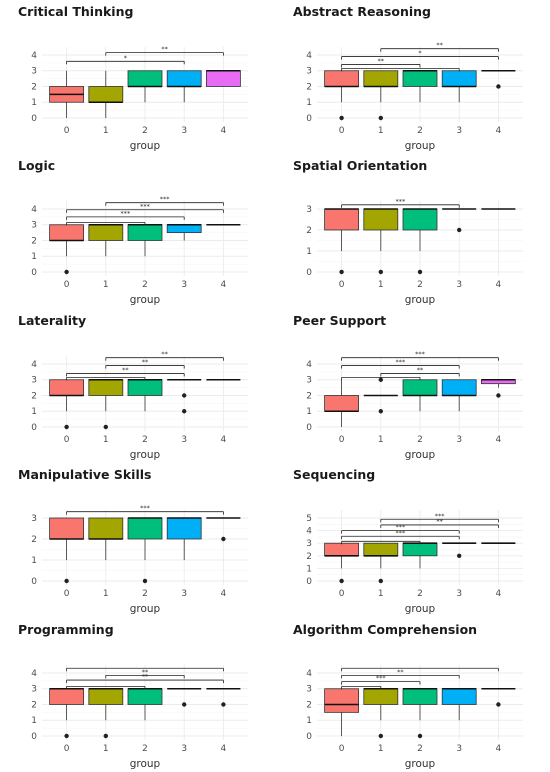  Describe the element at coordinates (52, 320) in the screenshot. I see `chart-title: Laterality` at that location.